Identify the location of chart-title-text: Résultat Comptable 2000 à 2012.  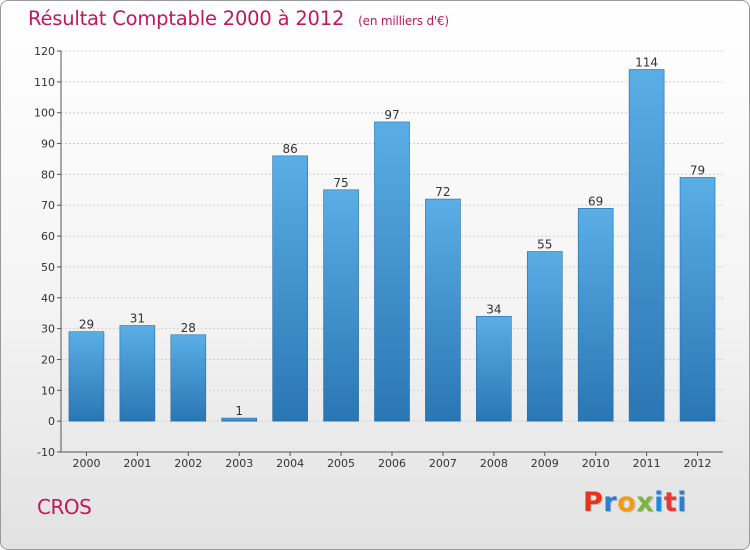
(186, 18).